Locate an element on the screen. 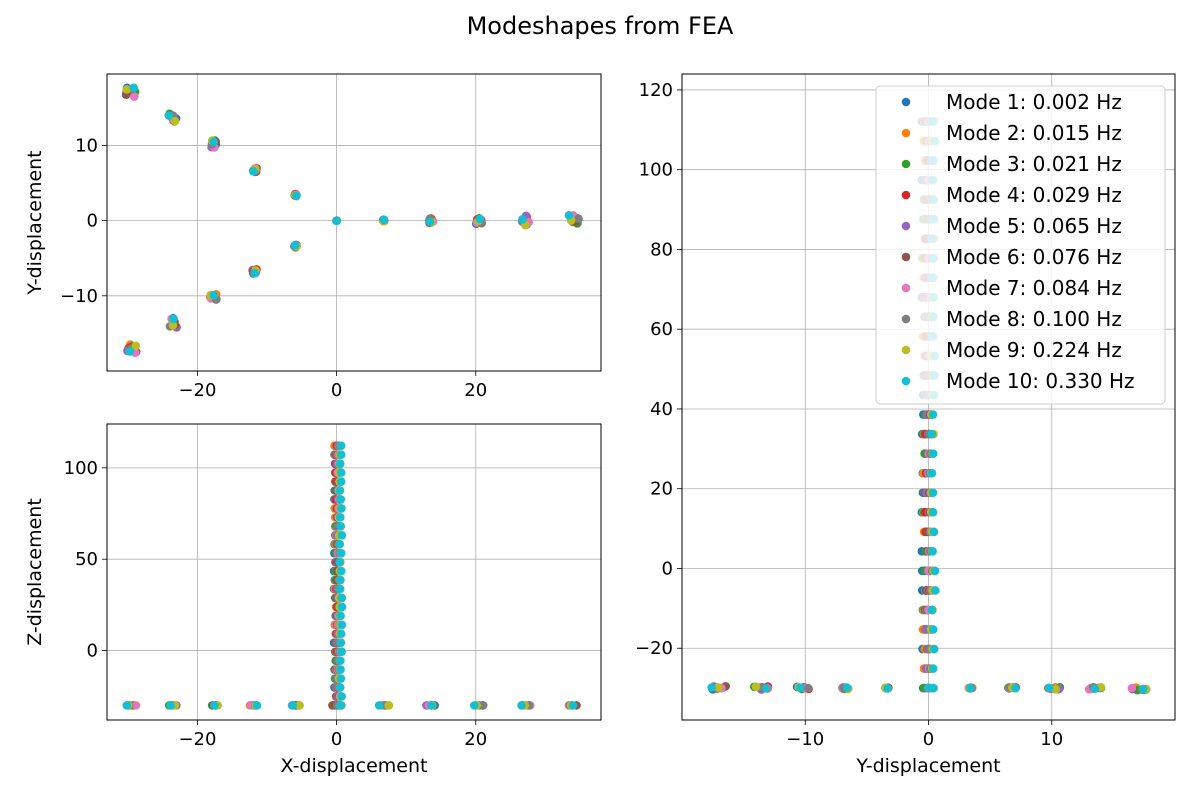 This screenshot has width=1200, height=800. legend-label: Mode 4: 0.029 Hz is located at coordinates (1034, 195).